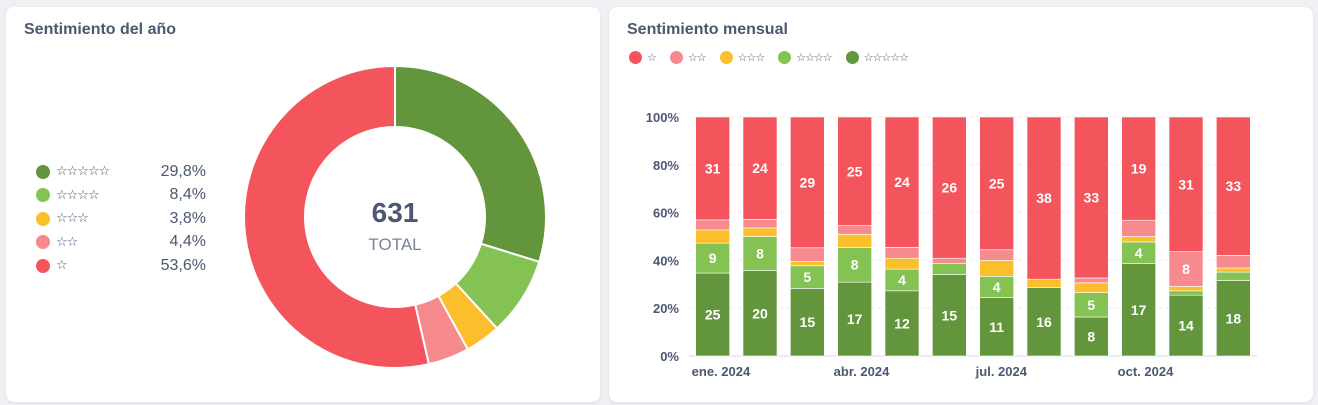 The width and height of the screenshot is (1318, 405). Describe the element at coordinates (643, 57) in the screenshot. I see `bar-legend-item: ☆` at that location.